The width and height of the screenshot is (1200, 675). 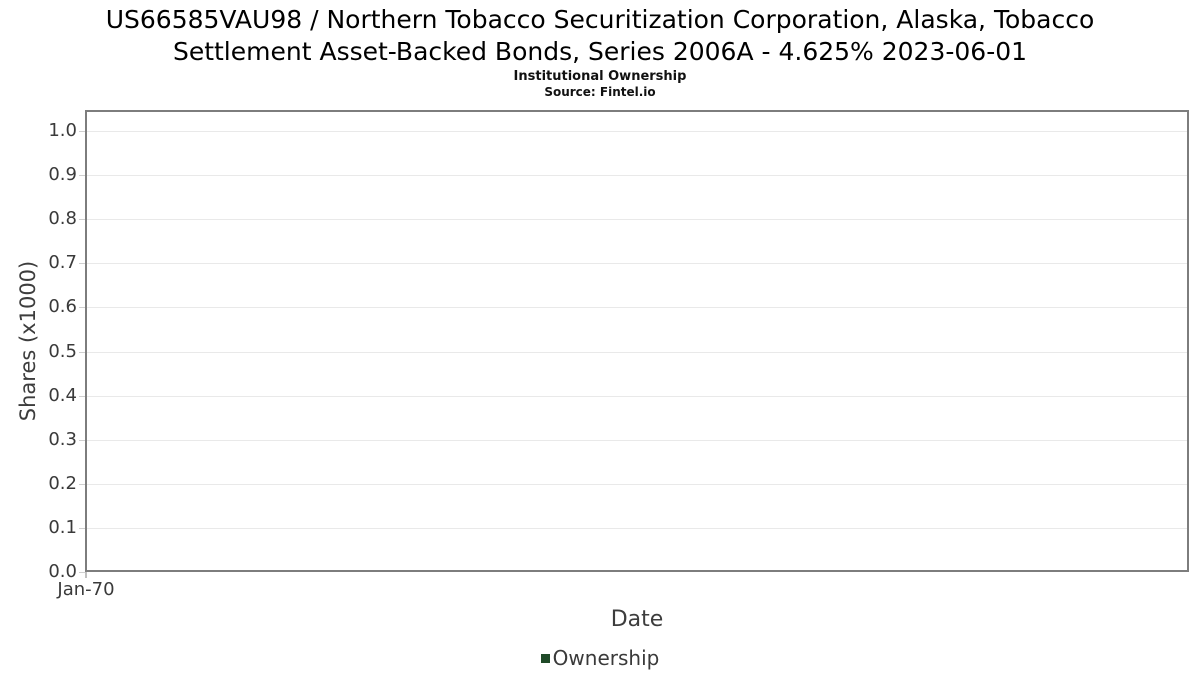 I want to click on legend: Ownership, so click(x=600, y=658).